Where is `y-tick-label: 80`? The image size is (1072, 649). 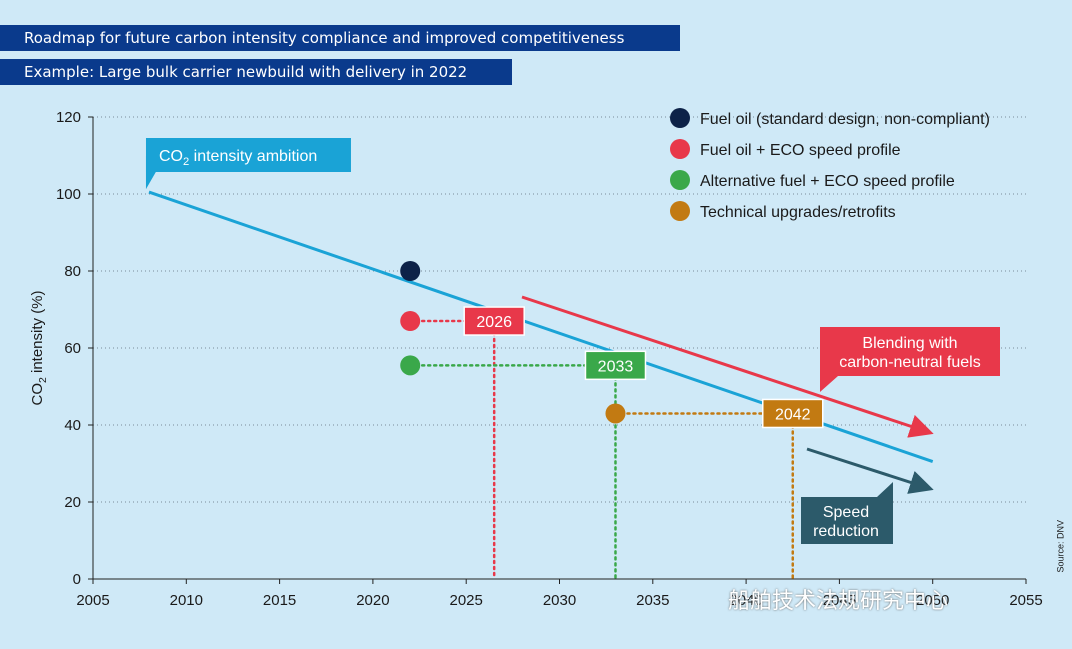 y-tick-label: 80 is located at coordinates (72, 271).